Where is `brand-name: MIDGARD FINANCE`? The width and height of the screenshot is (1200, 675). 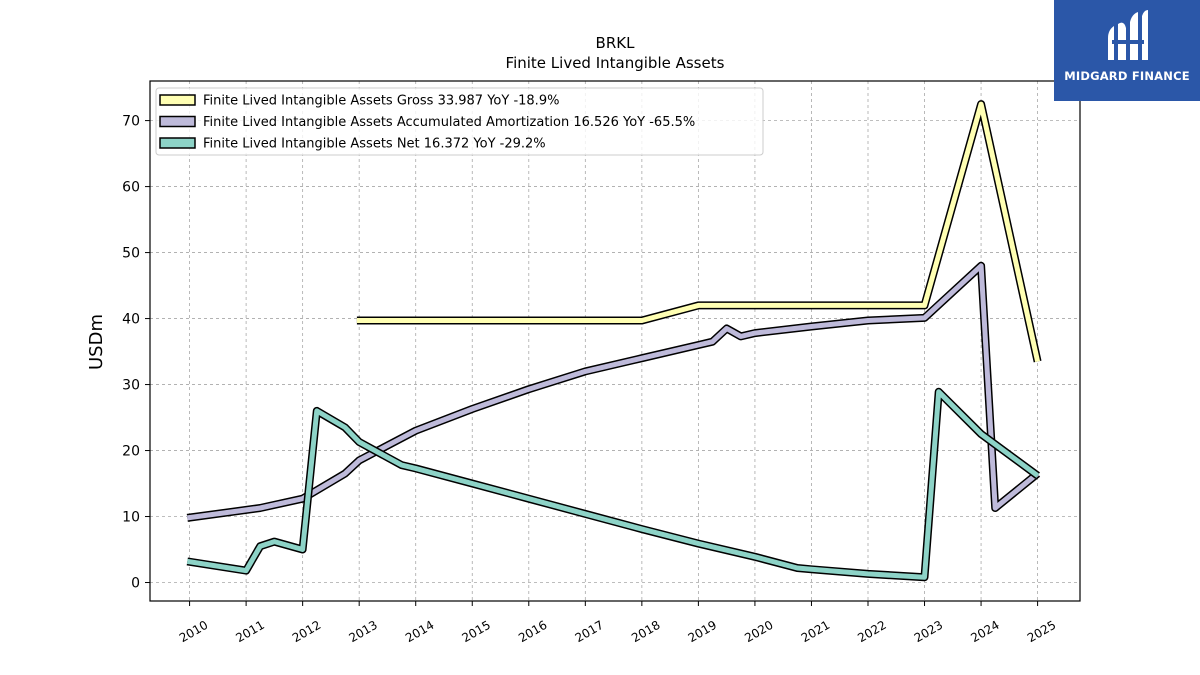 brand-name: MIDGARD FINANCE is located at coordinates (1127, 76).